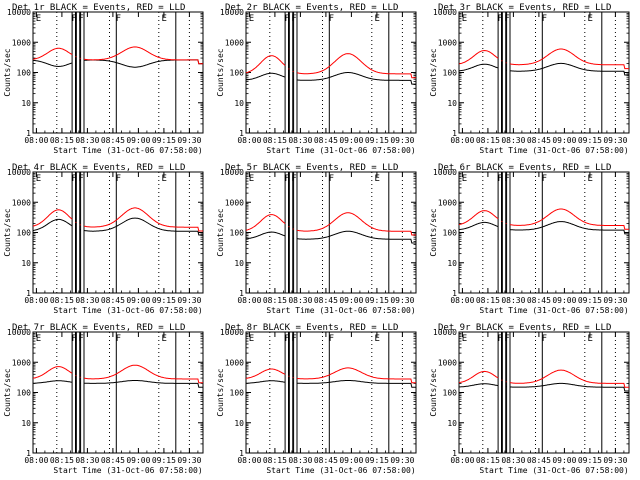 The image size is (640, 480). I want to click on chart-title: Det 3r BLACK = Events, RED = LLD, so click(524, 8).